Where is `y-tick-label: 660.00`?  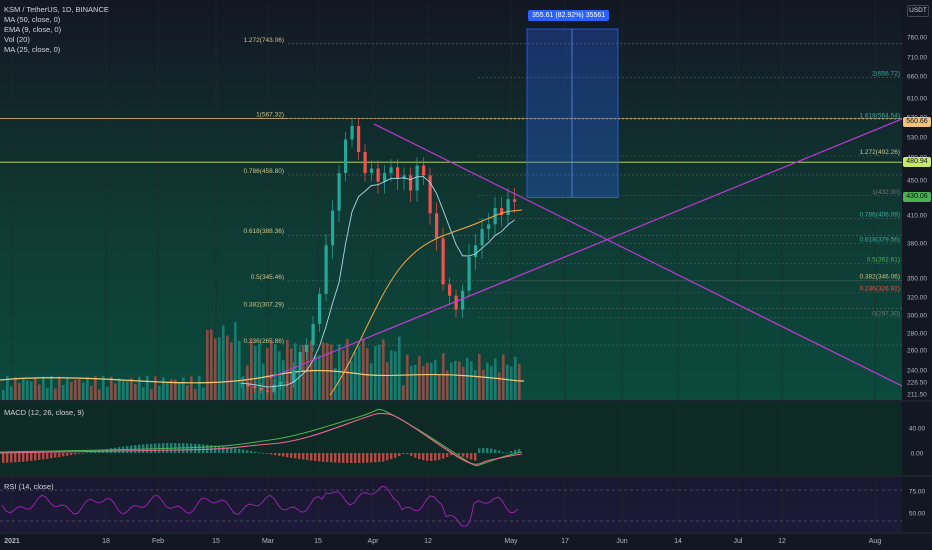 y-tick-label: 660.00 is located at coordinates (917, 77).